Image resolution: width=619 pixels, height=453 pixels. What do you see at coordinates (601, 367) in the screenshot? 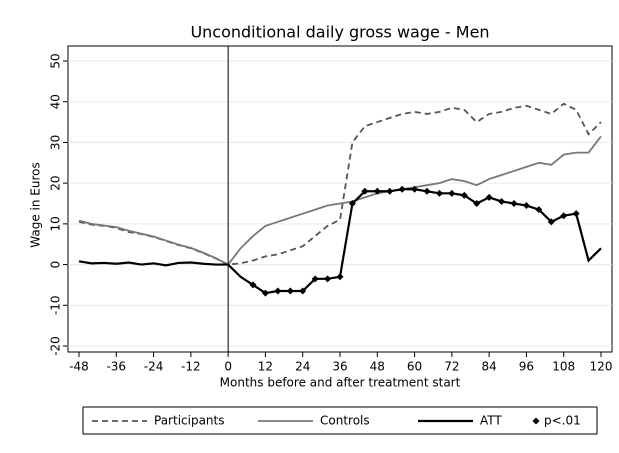
I see `x-tick-label: 120` at bounding box center [601, 367].